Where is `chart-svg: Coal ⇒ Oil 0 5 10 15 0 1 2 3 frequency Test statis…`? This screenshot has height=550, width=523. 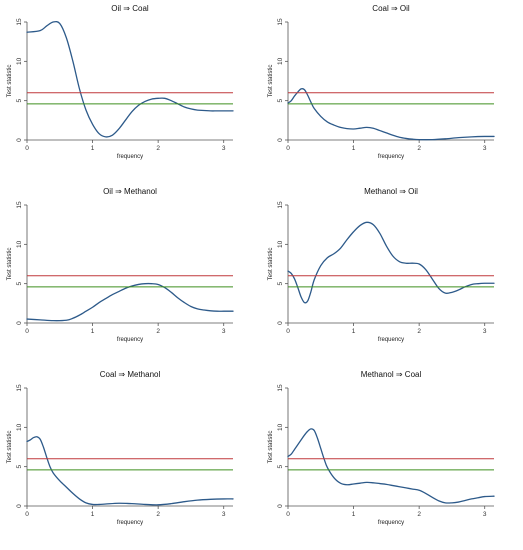
chart-svg: Coal ⇒ Oil 0 5 10 15 0 1 2 3 frequency Test statis… is located at coordinates (381, 82).